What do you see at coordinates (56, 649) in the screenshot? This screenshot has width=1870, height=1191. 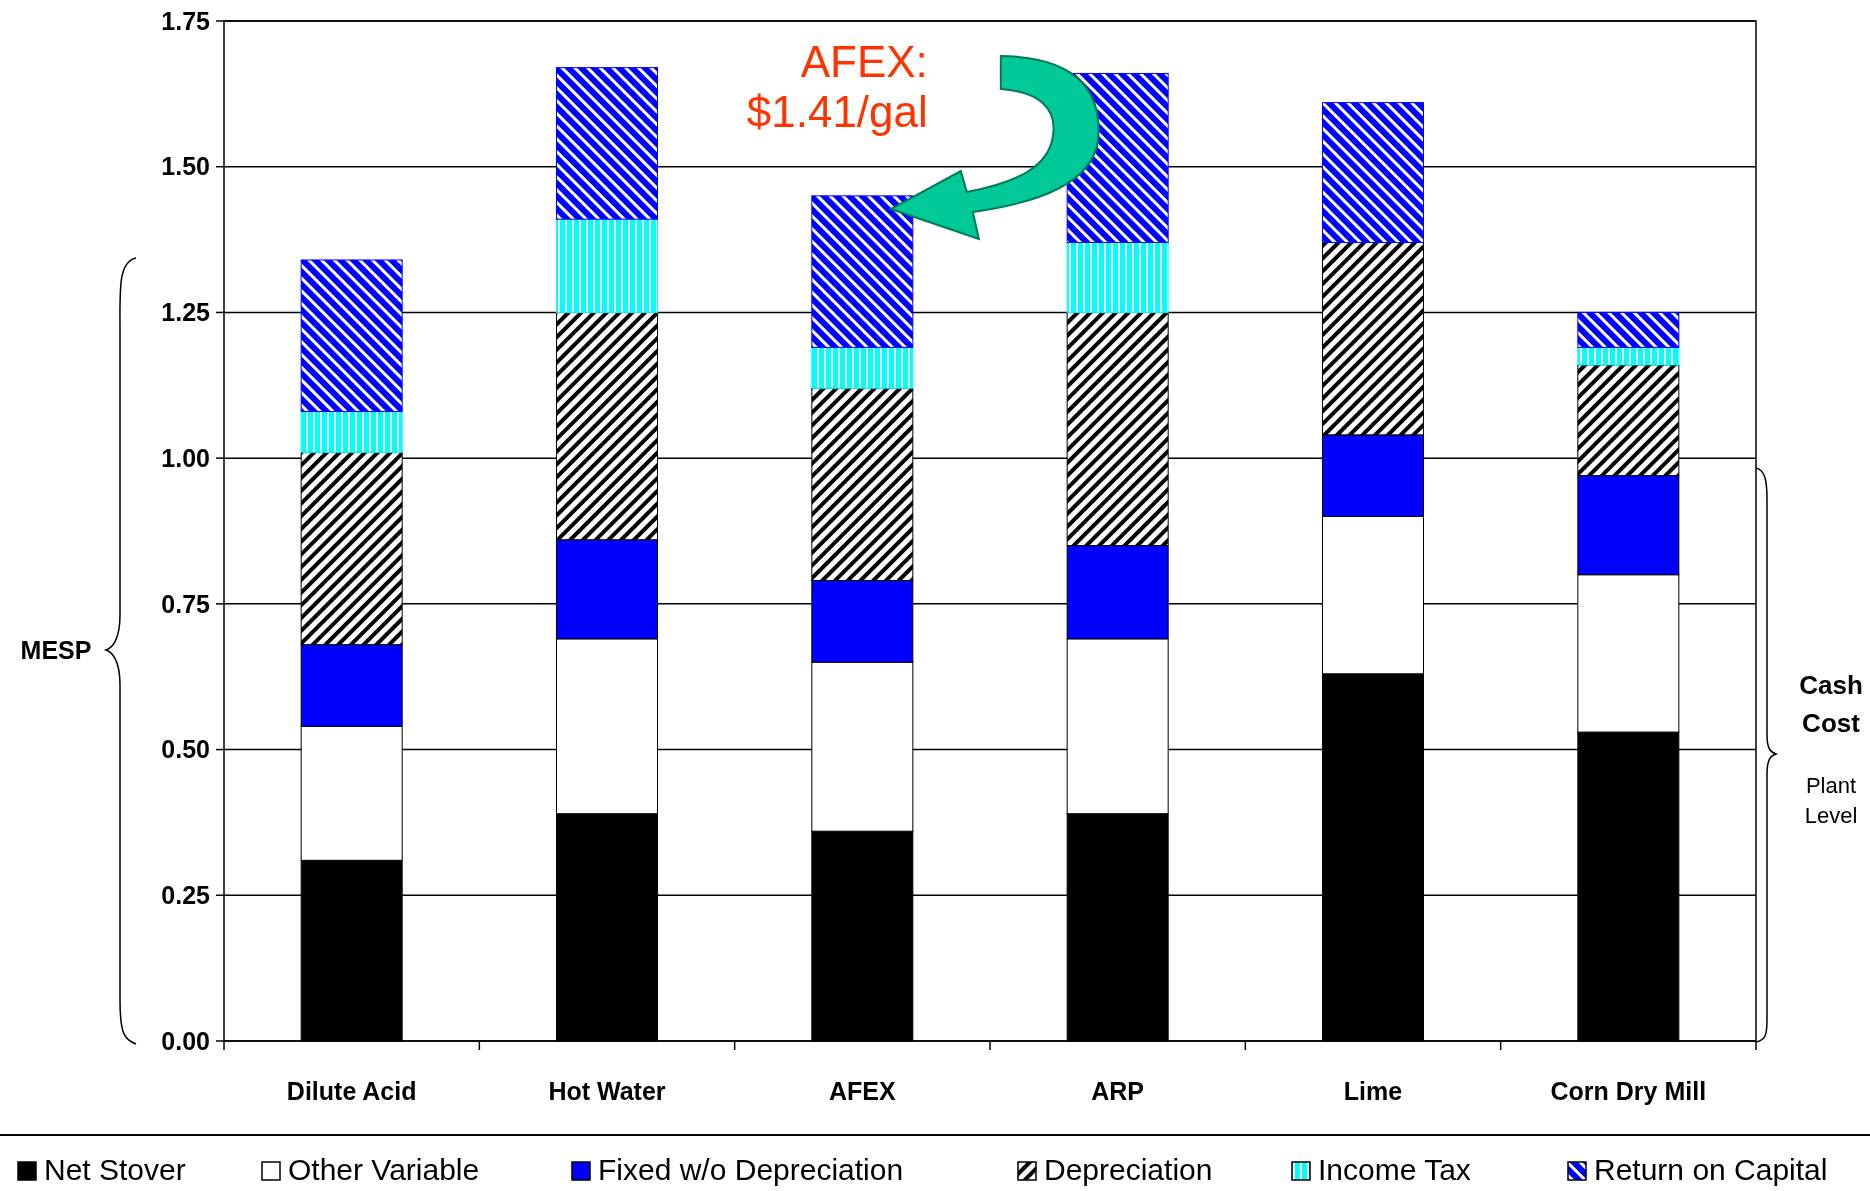 I see `text: MESP` at bounding box center [56, 649].